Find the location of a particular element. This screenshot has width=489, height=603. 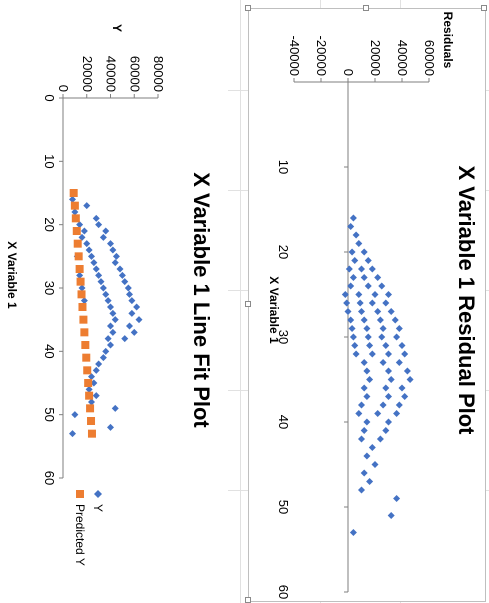

x-tick-label: 60 is located at coordinates (283, 592).